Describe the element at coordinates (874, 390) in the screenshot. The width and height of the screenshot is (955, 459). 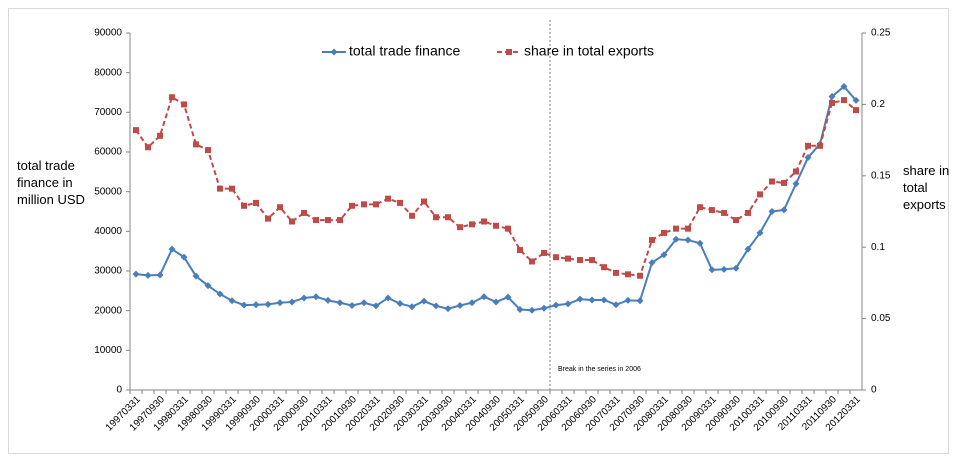
I see `y2-tick-label: 0` at that location.